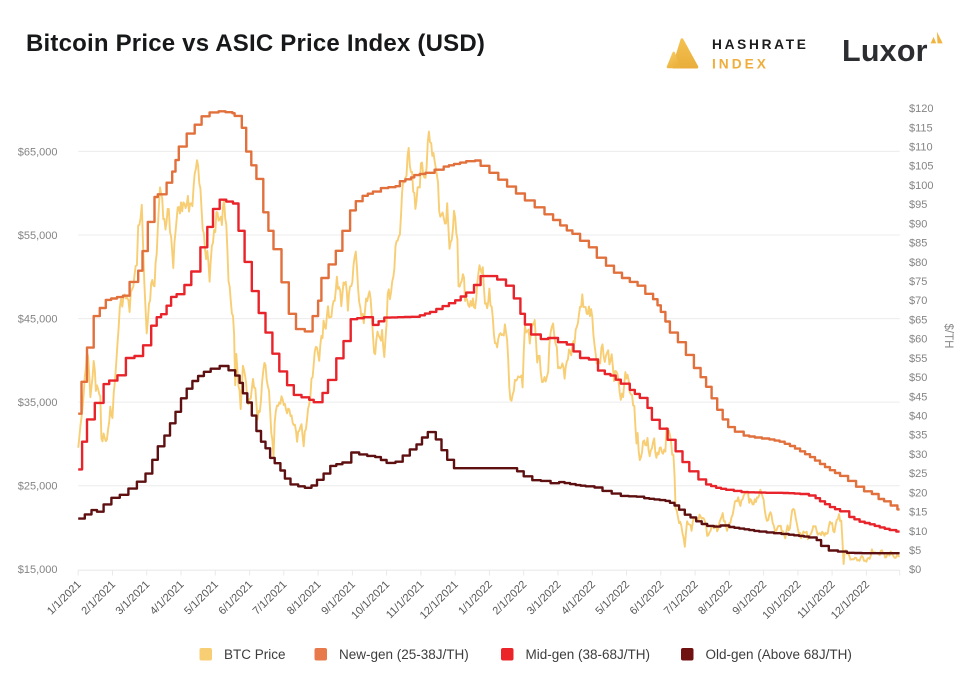  What do you see at coordinates (918, 224) in the screenshot?
I see `svg-text: $90` at bounding box center [918, 224].